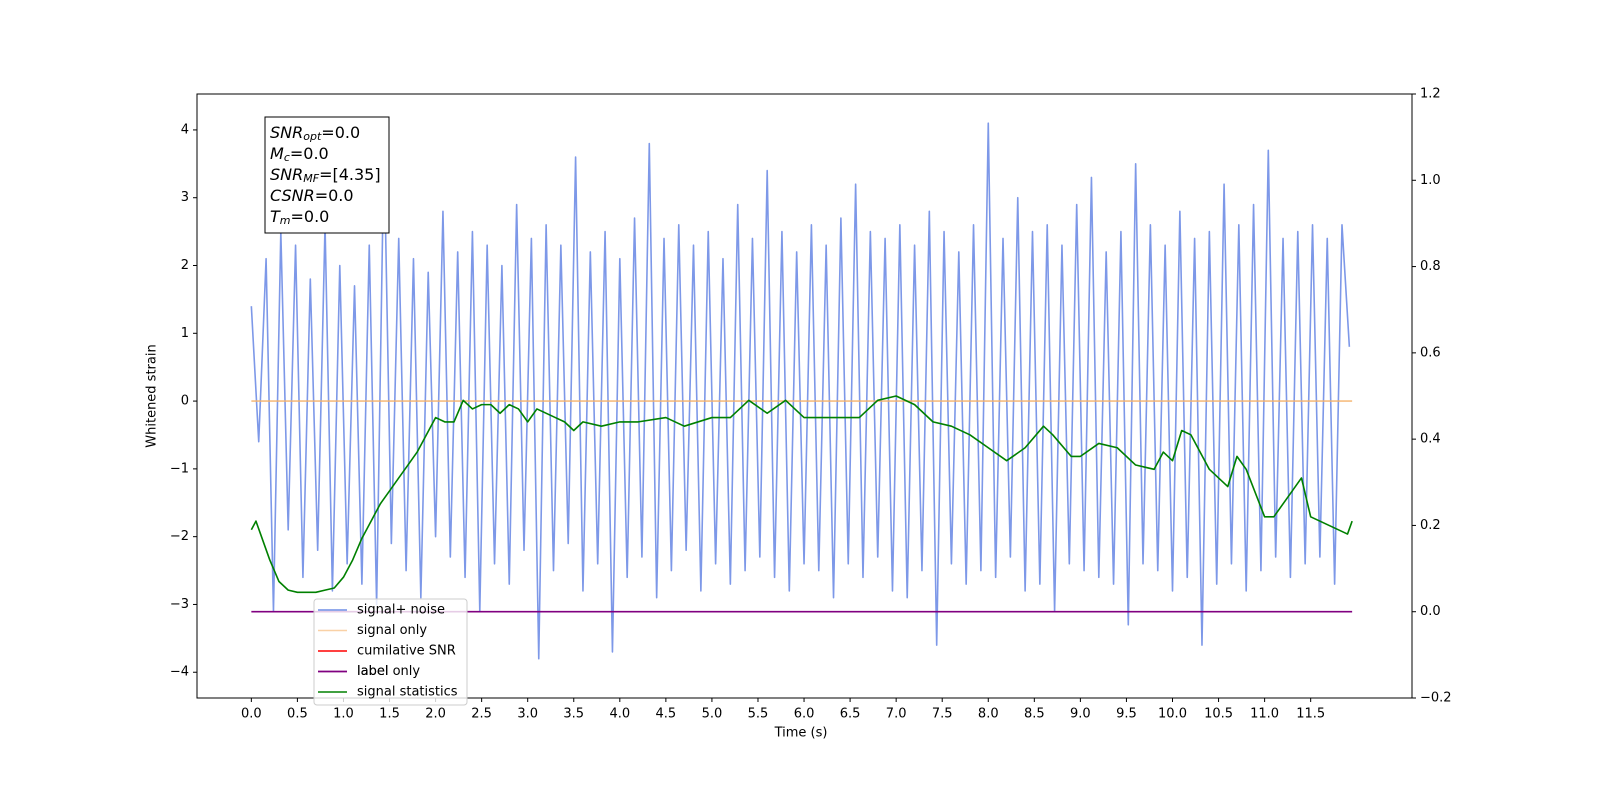 Image resolution: width=1600 pixels, height=800 pixels. What do you see at coordinates (988, 714) in the screenshot?
I see `x-tick-label: 8.0` at bounding box center [988, 714].